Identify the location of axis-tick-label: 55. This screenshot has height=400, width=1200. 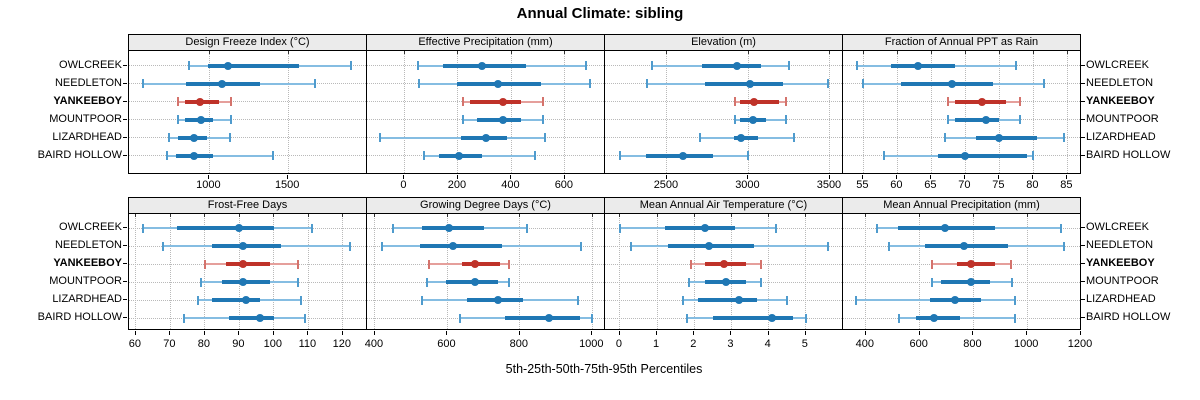
(862, 185).